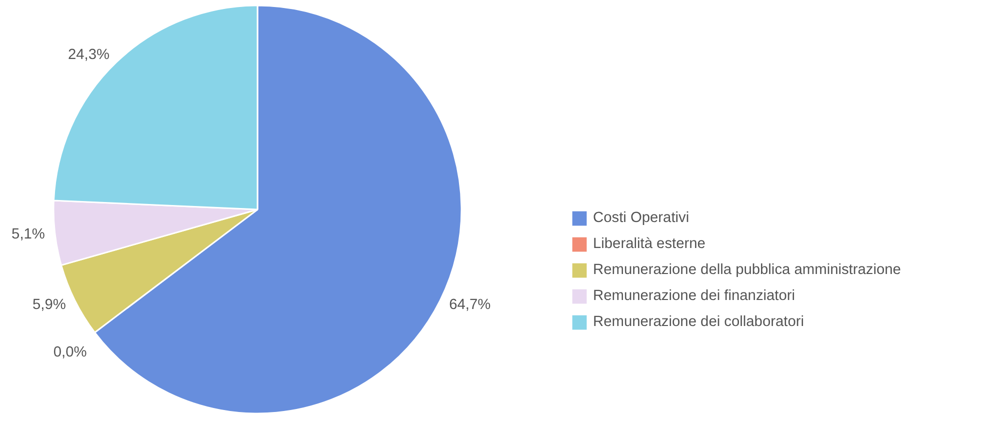 The image size is (983, 421). I want to click on data-label: 5,9%, so click(49, 304).